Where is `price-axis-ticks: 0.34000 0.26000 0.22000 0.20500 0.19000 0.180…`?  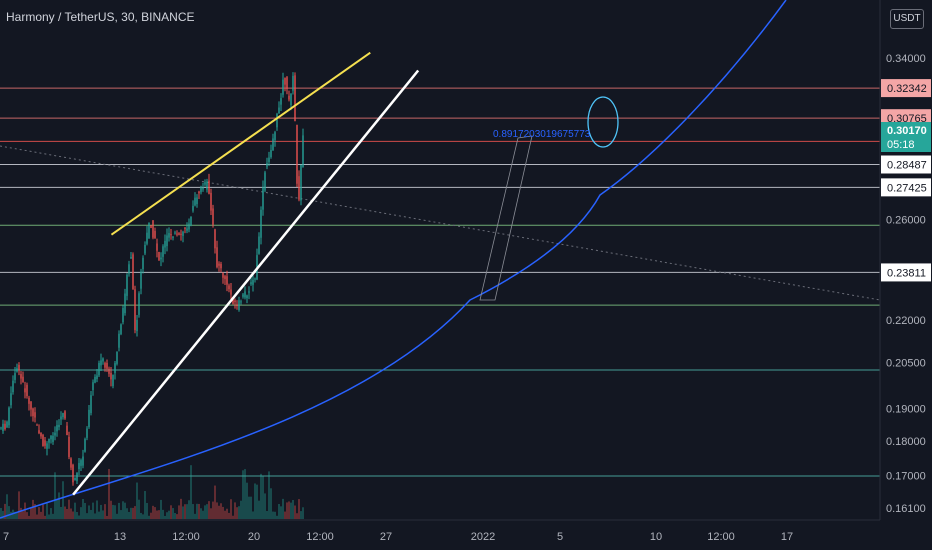
price-axis-ticks: 0.34000 0.26000 0.22000 0.20500 0.19000 0.180… is located at coordinates (906, 284).